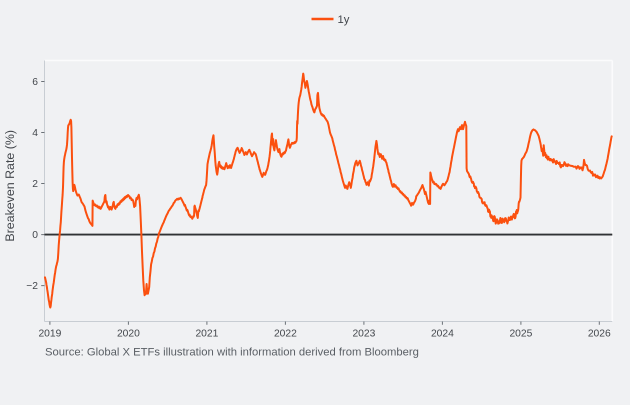 The image size is (630, 405). What do you see at coordinates (35, 184) in the screenshot?
I see `svg-text: 2` at bounding box center [35, 184].